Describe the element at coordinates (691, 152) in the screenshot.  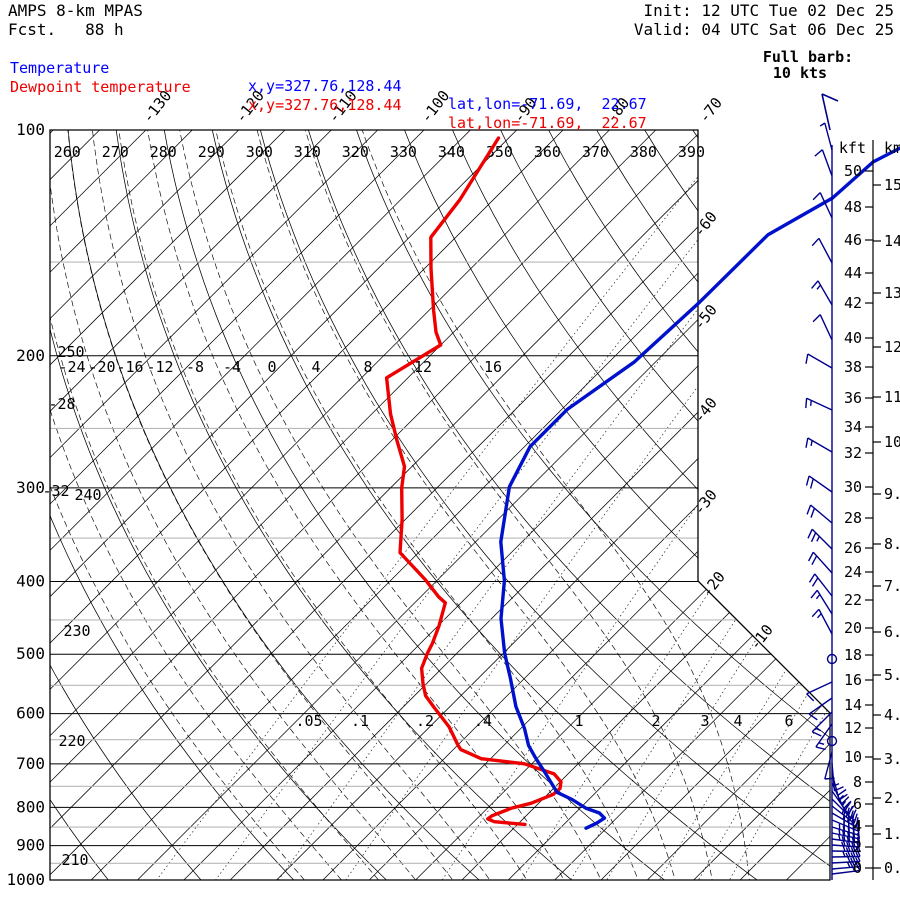
I see `theta-top-label: 390` at that location.